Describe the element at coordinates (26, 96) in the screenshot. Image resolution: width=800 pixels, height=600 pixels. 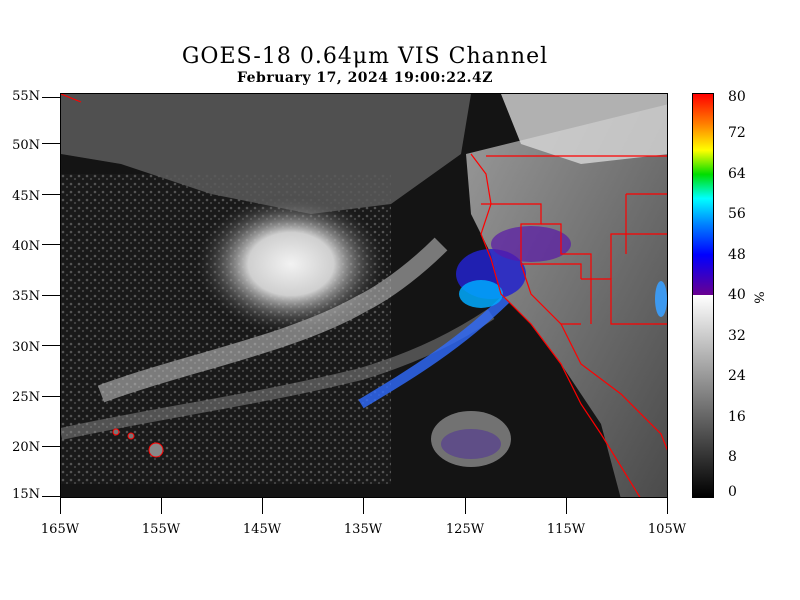
I see `lat-label-55n: 55N` at that location.